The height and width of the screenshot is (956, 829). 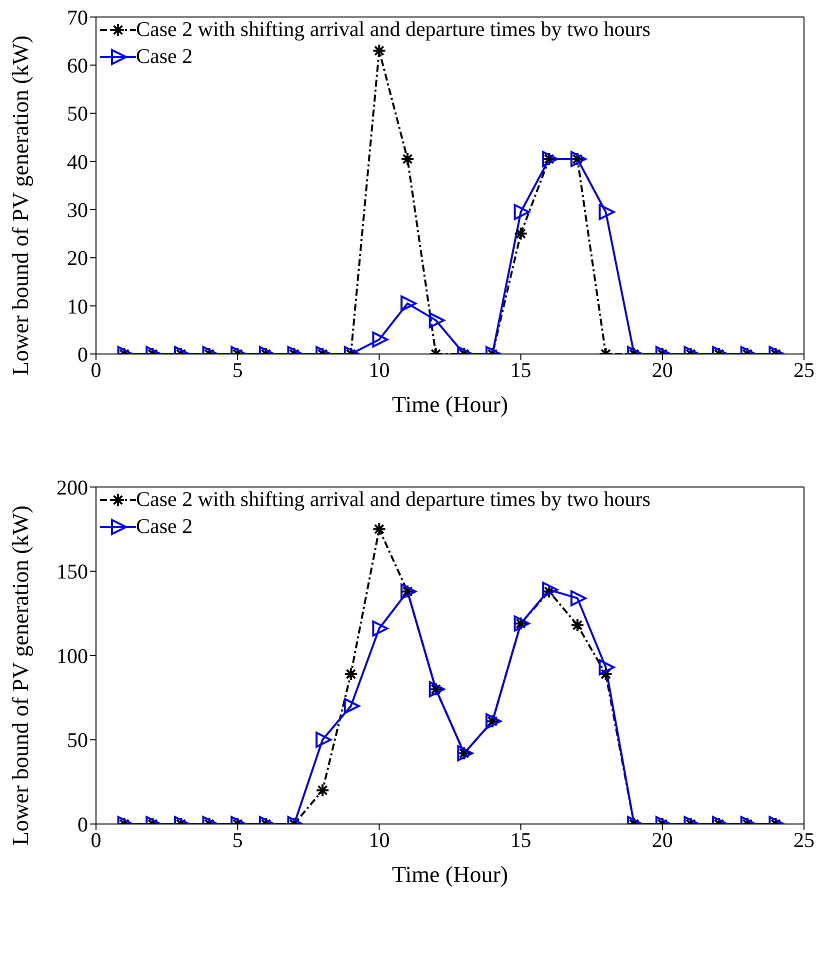 I want to click on y-tick-label: 150, so click(x=72, y=572).